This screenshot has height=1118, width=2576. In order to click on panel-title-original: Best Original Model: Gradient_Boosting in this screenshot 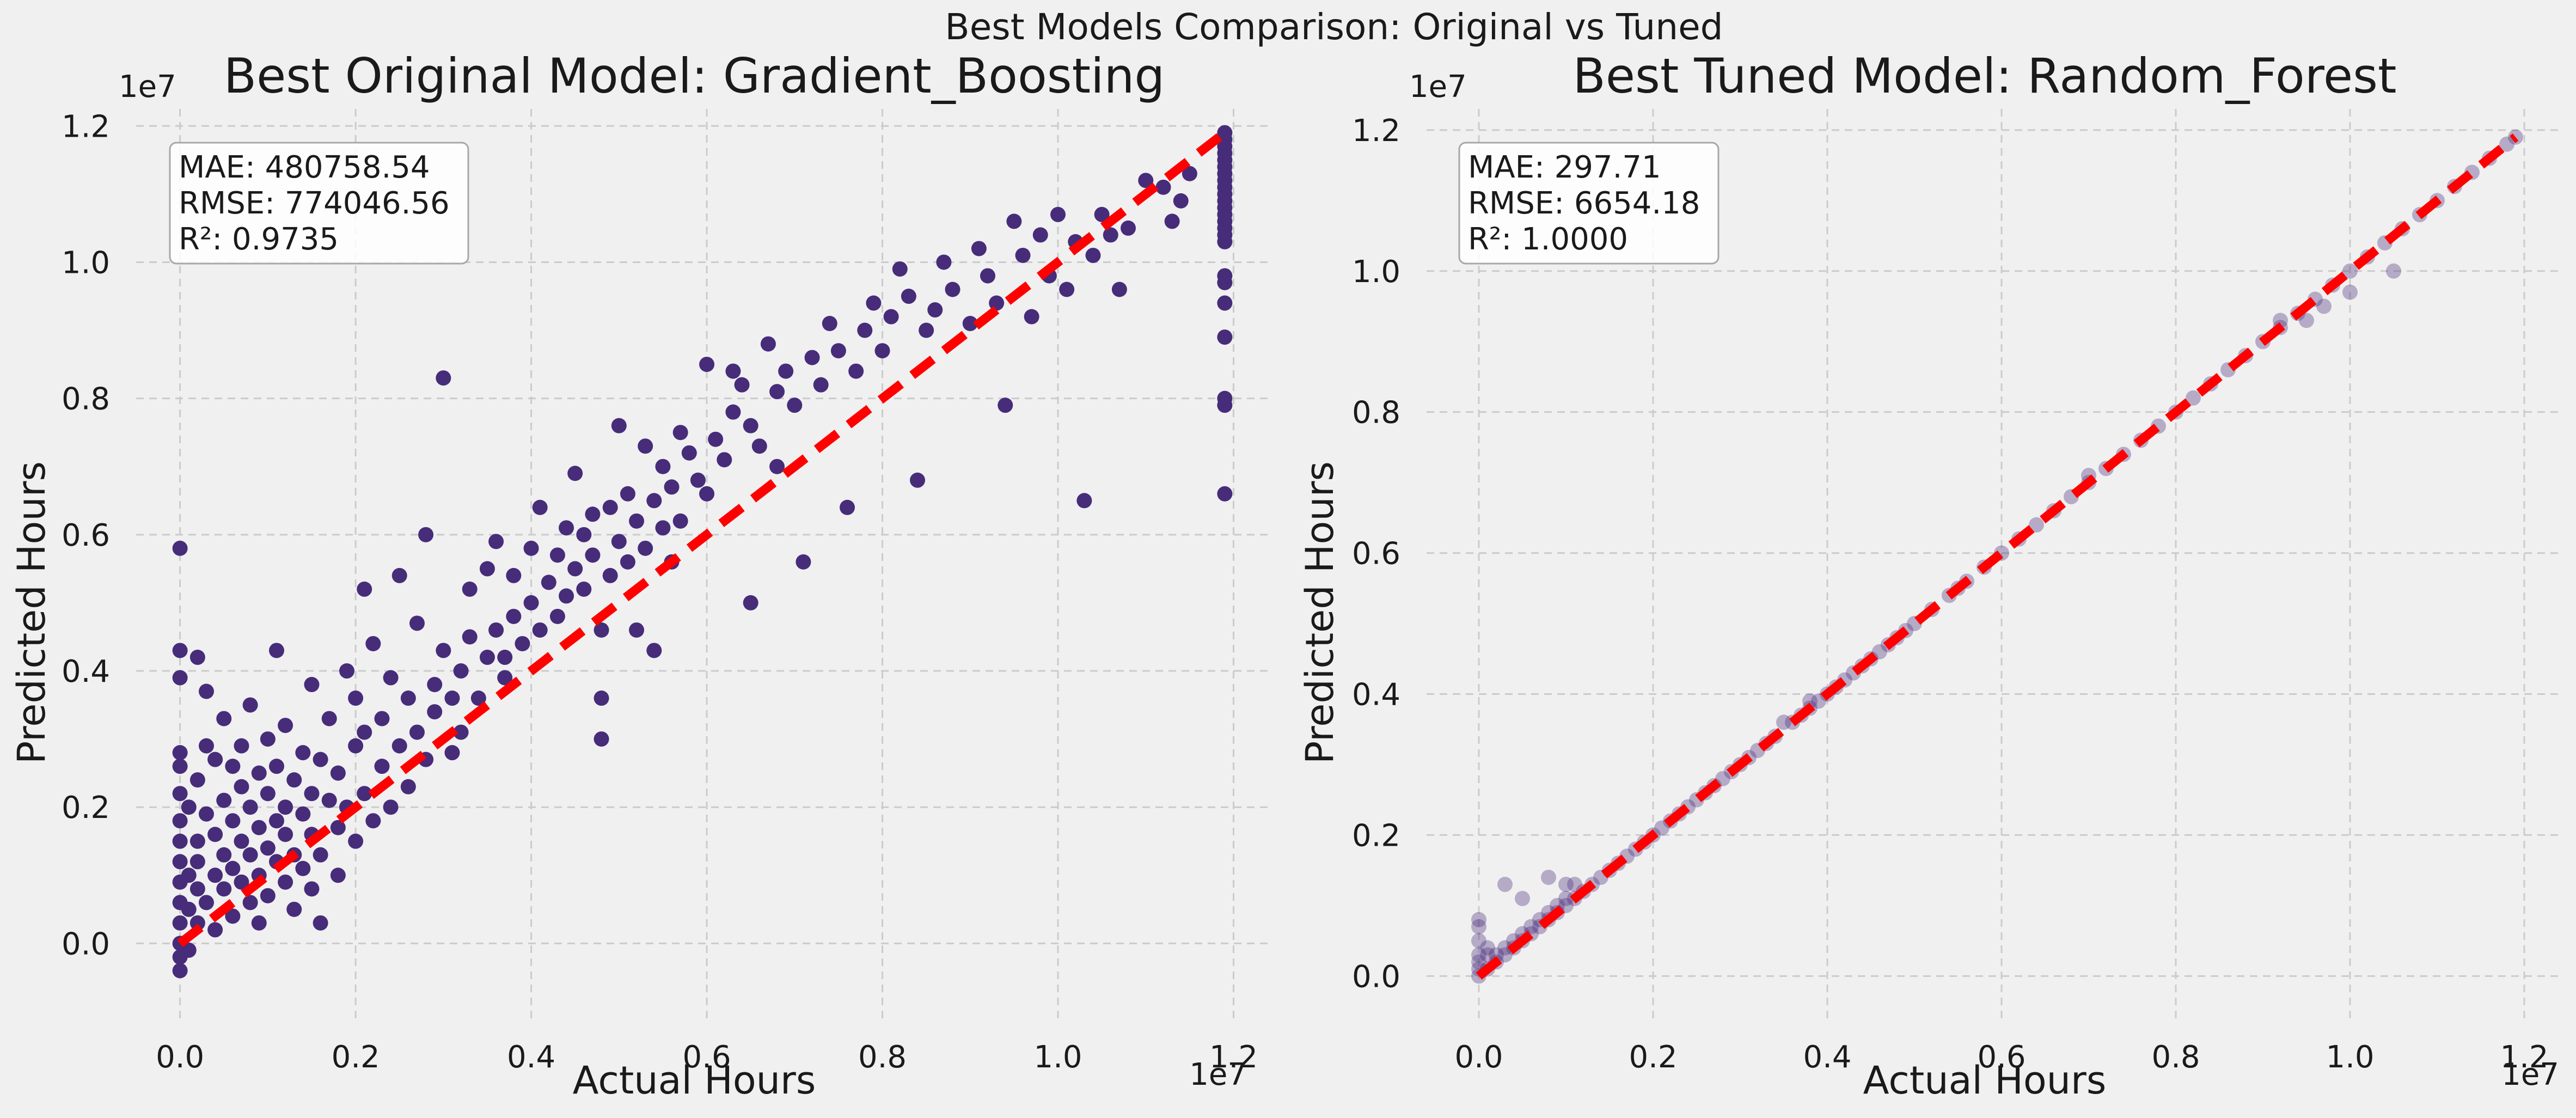, I will do `click(694, 76)`.